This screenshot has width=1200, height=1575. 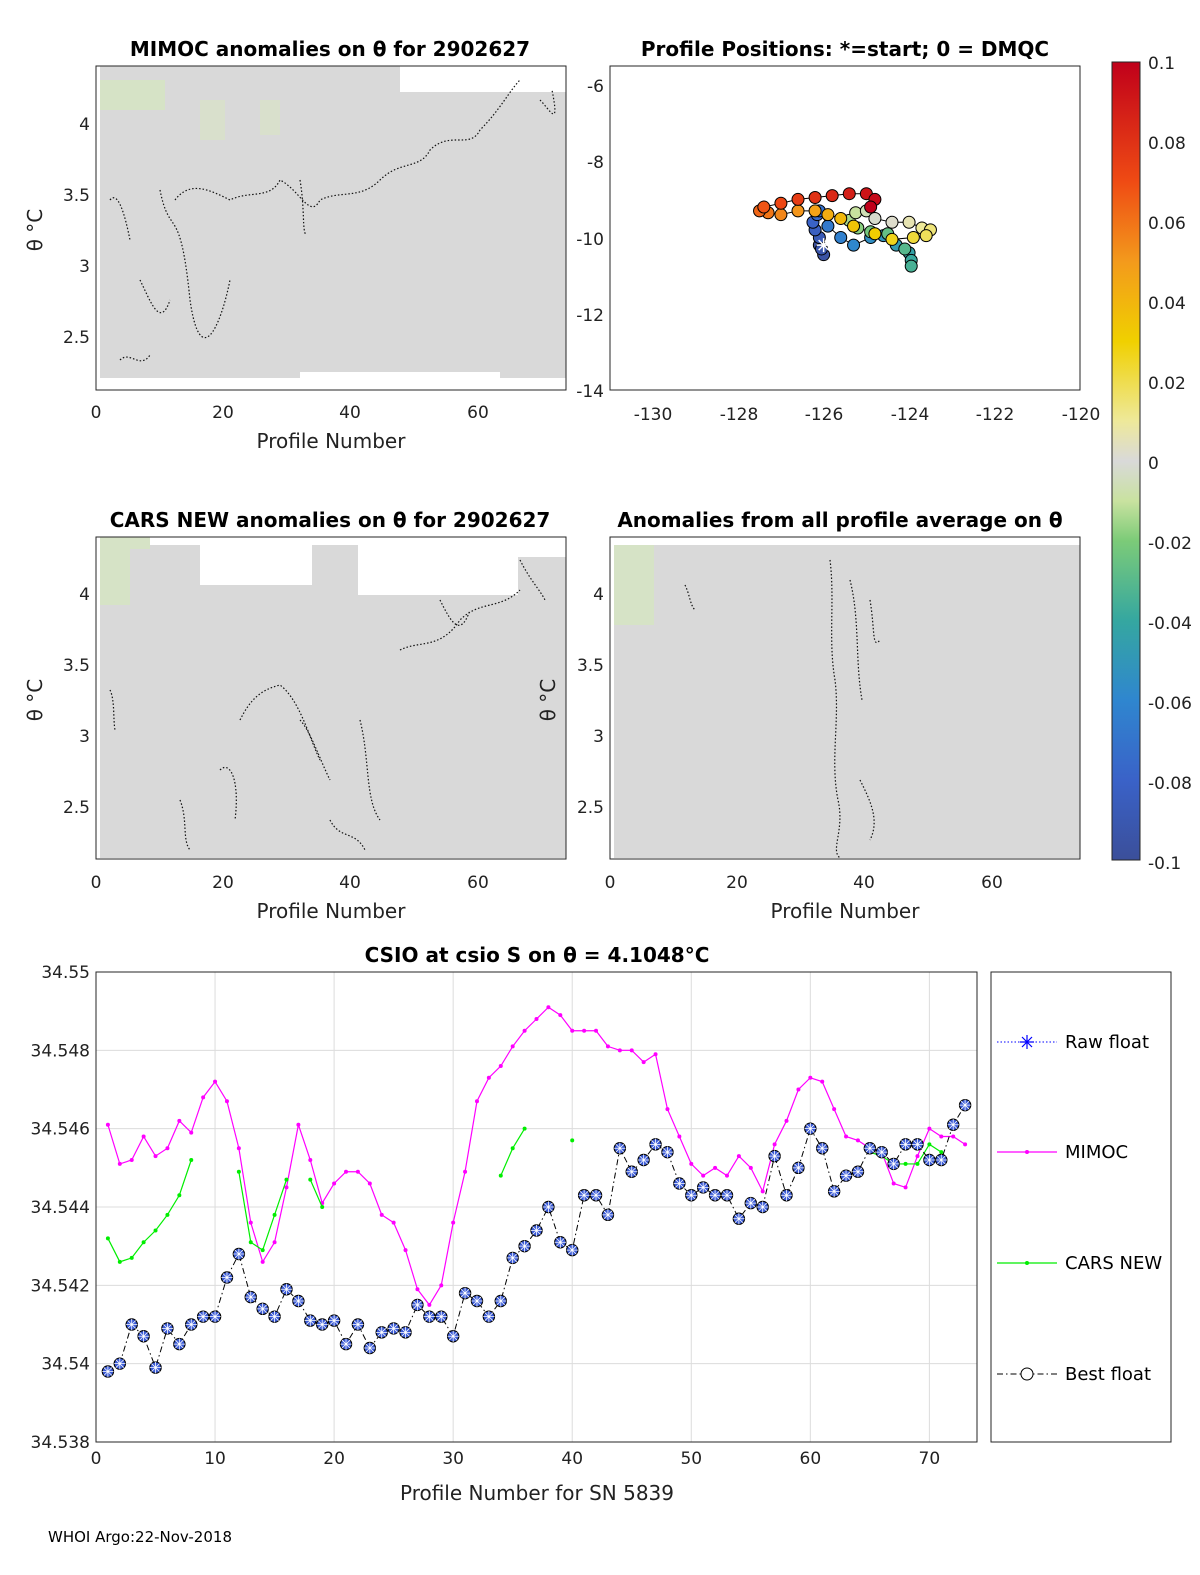 What do you see at coordinates (691, 1459) in the screenshot?
I see `csio-xtick-label: 50` at bounding box center [691, 1459].